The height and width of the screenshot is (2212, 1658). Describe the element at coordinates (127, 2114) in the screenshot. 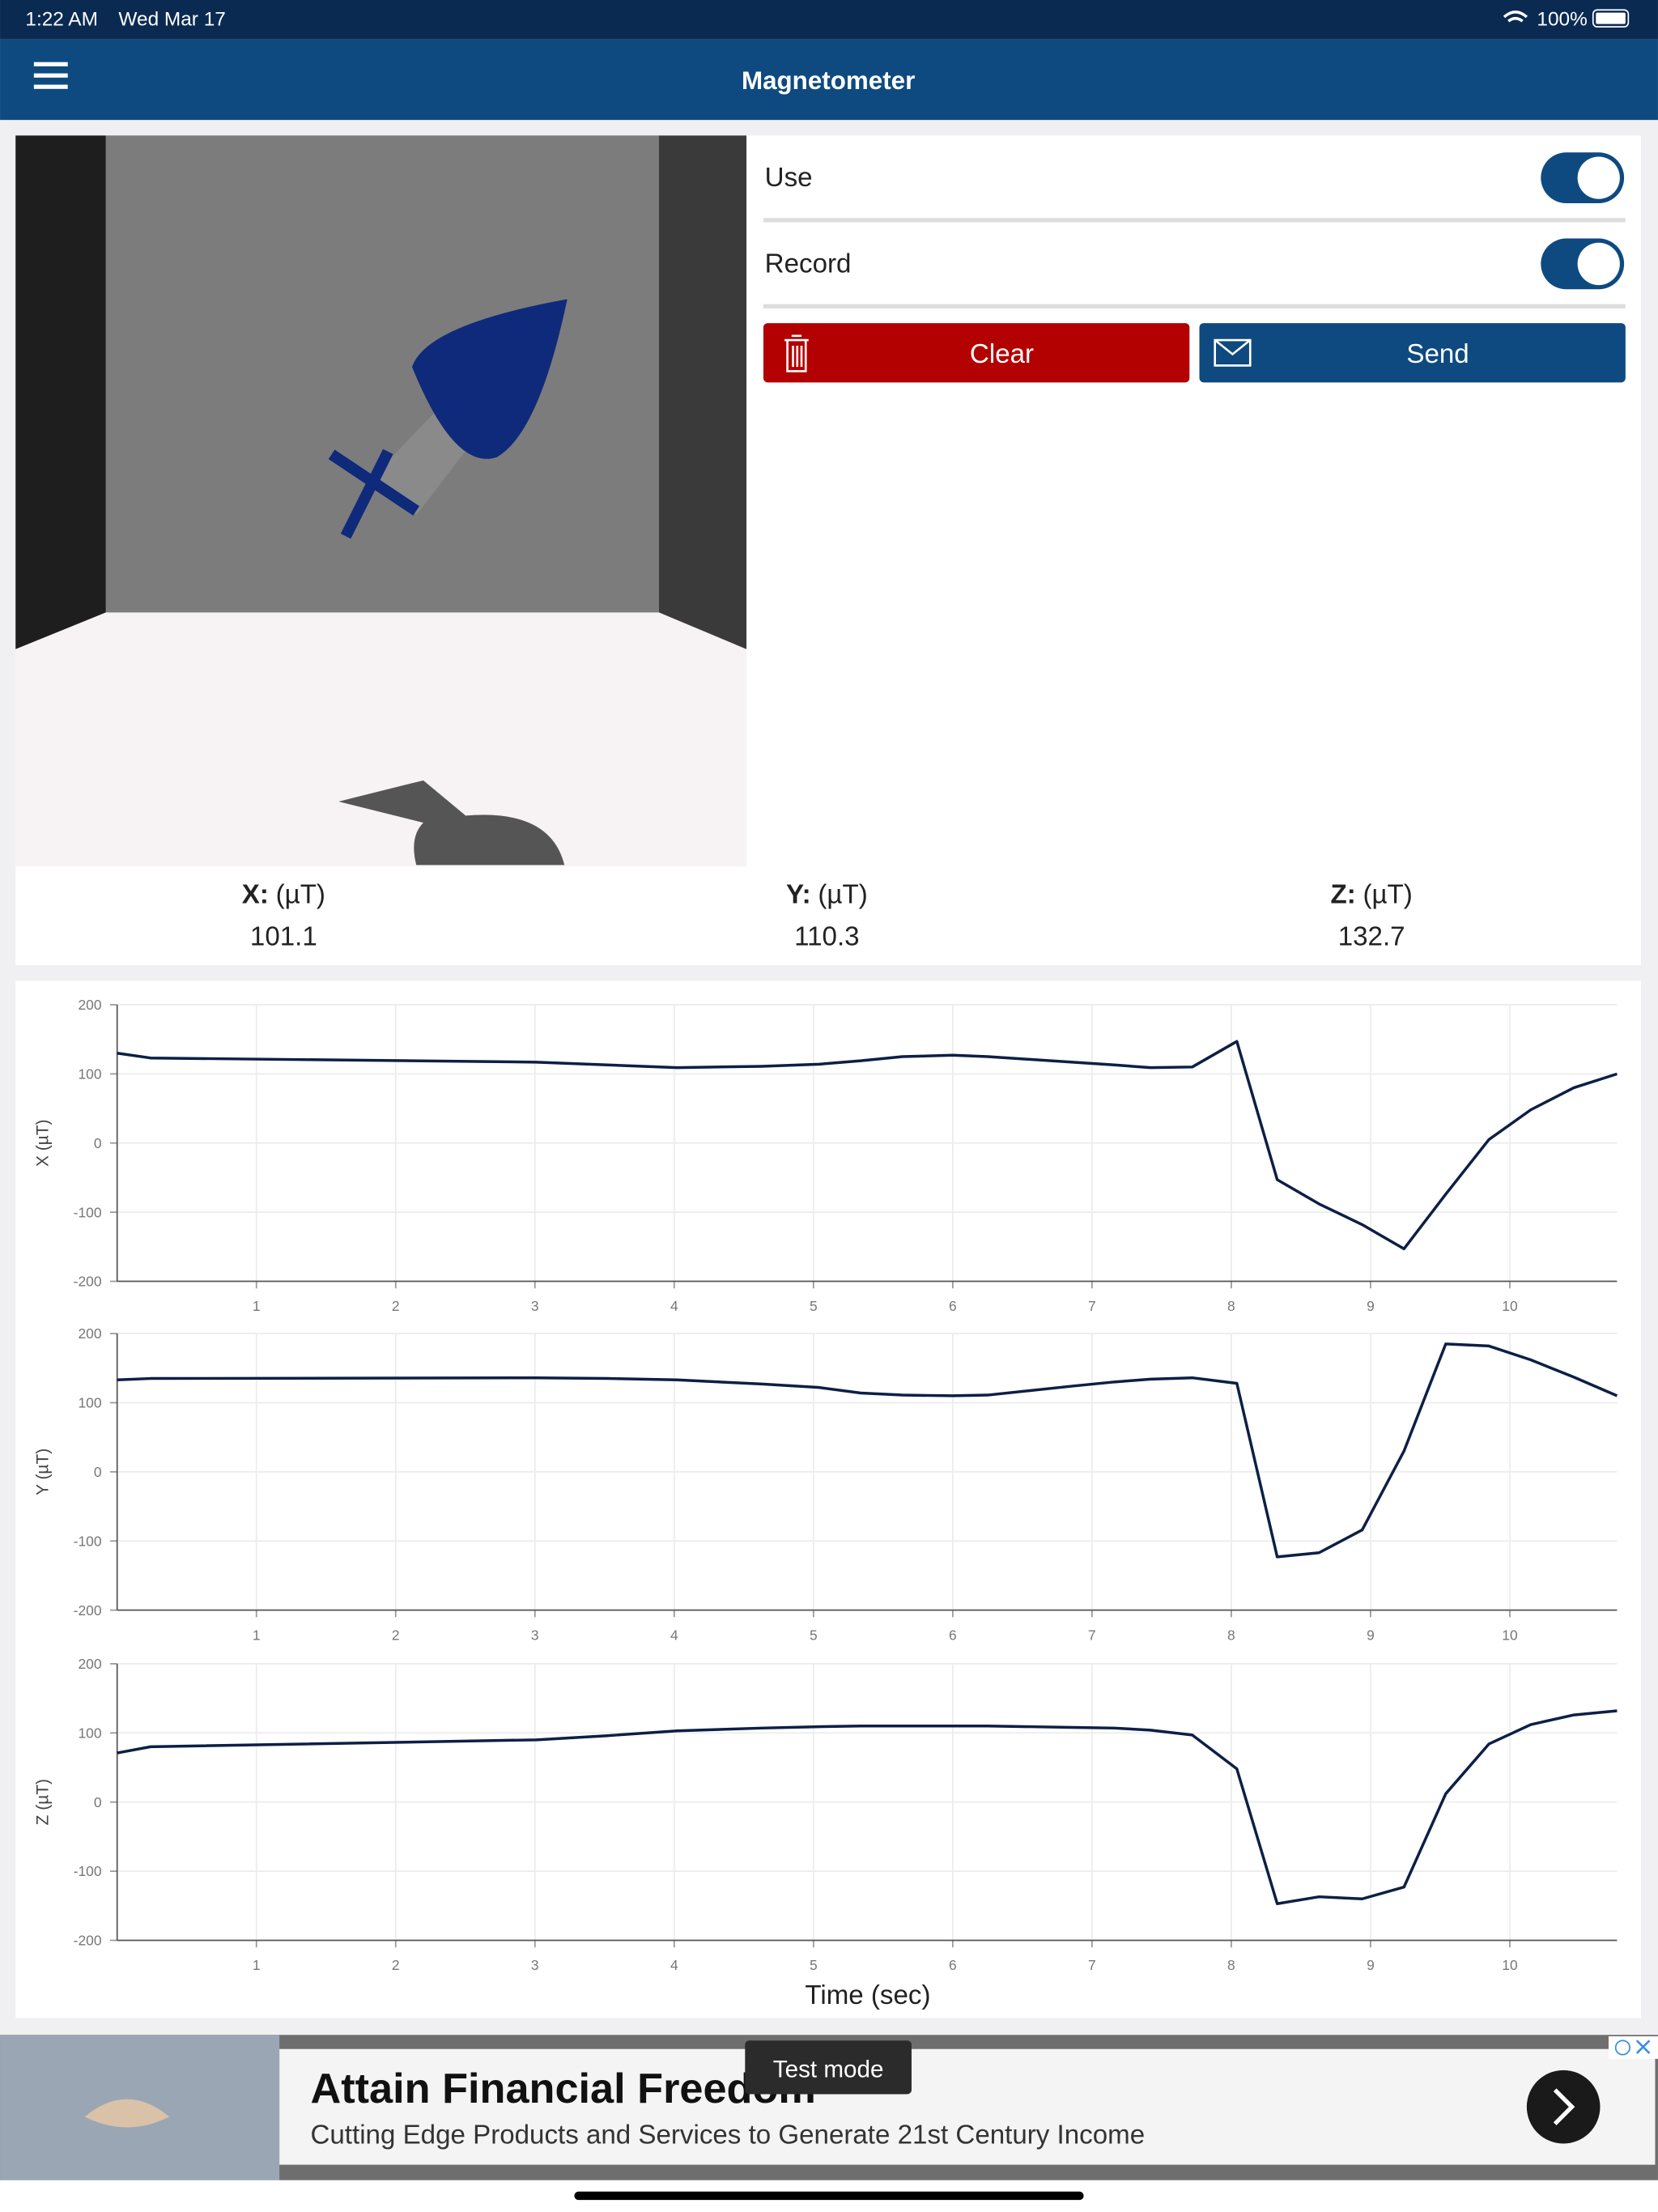

I see `handshake` at that location.